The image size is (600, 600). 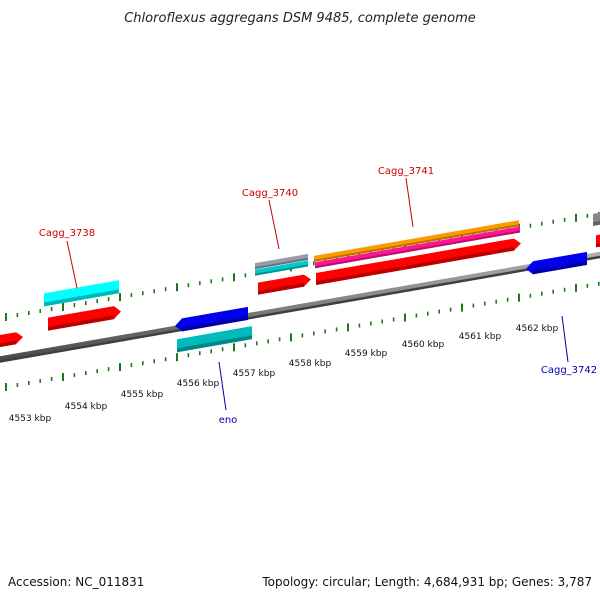 What do you see at coordinates (569, 370) in the screenshot?
I see `gene-label: Cagg_3742` at bounding box center [569, 370].